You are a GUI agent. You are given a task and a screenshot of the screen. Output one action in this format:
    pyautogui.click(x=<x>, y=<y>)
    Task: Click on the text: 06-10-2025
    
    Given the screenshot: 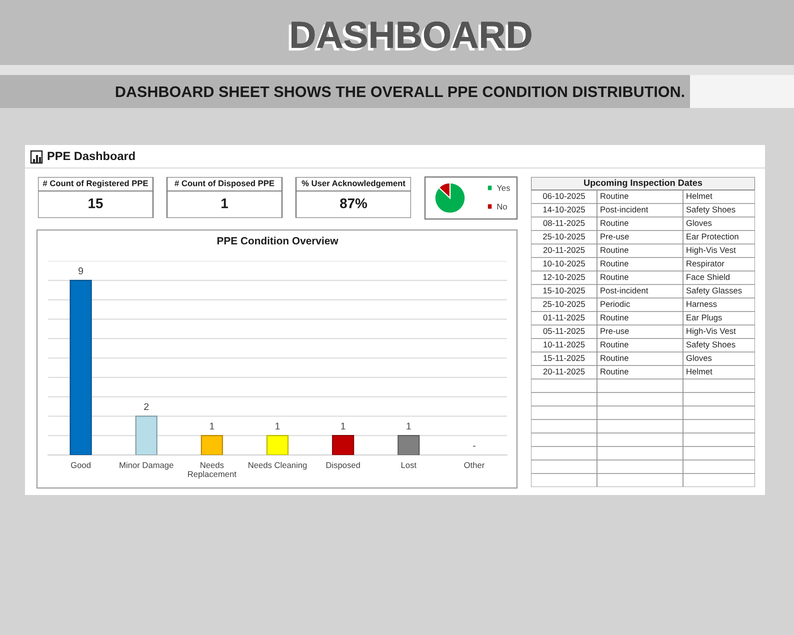 What is the action you would take?
    pyautogui.click(x=564, y=196)
    